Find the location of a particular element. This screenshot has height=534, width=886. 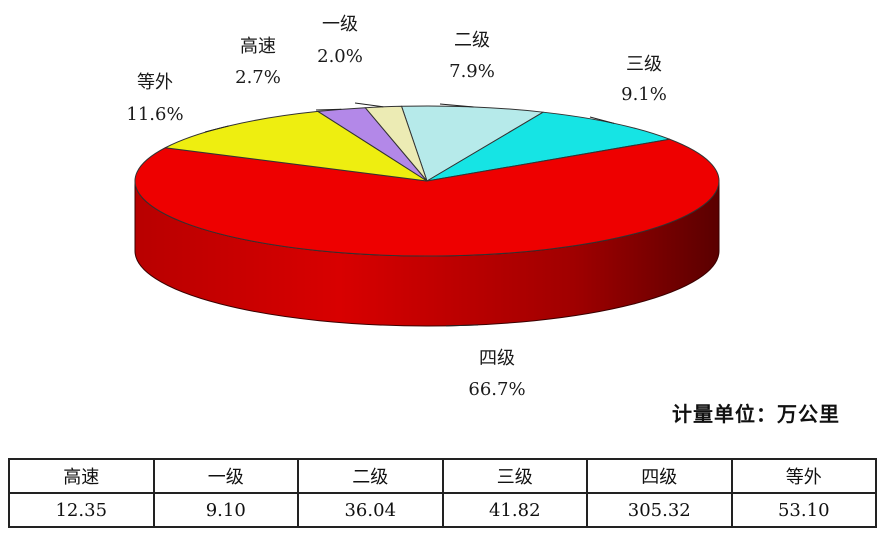

slice-label-percent: 11.6% is located at coordinates (154, 114).